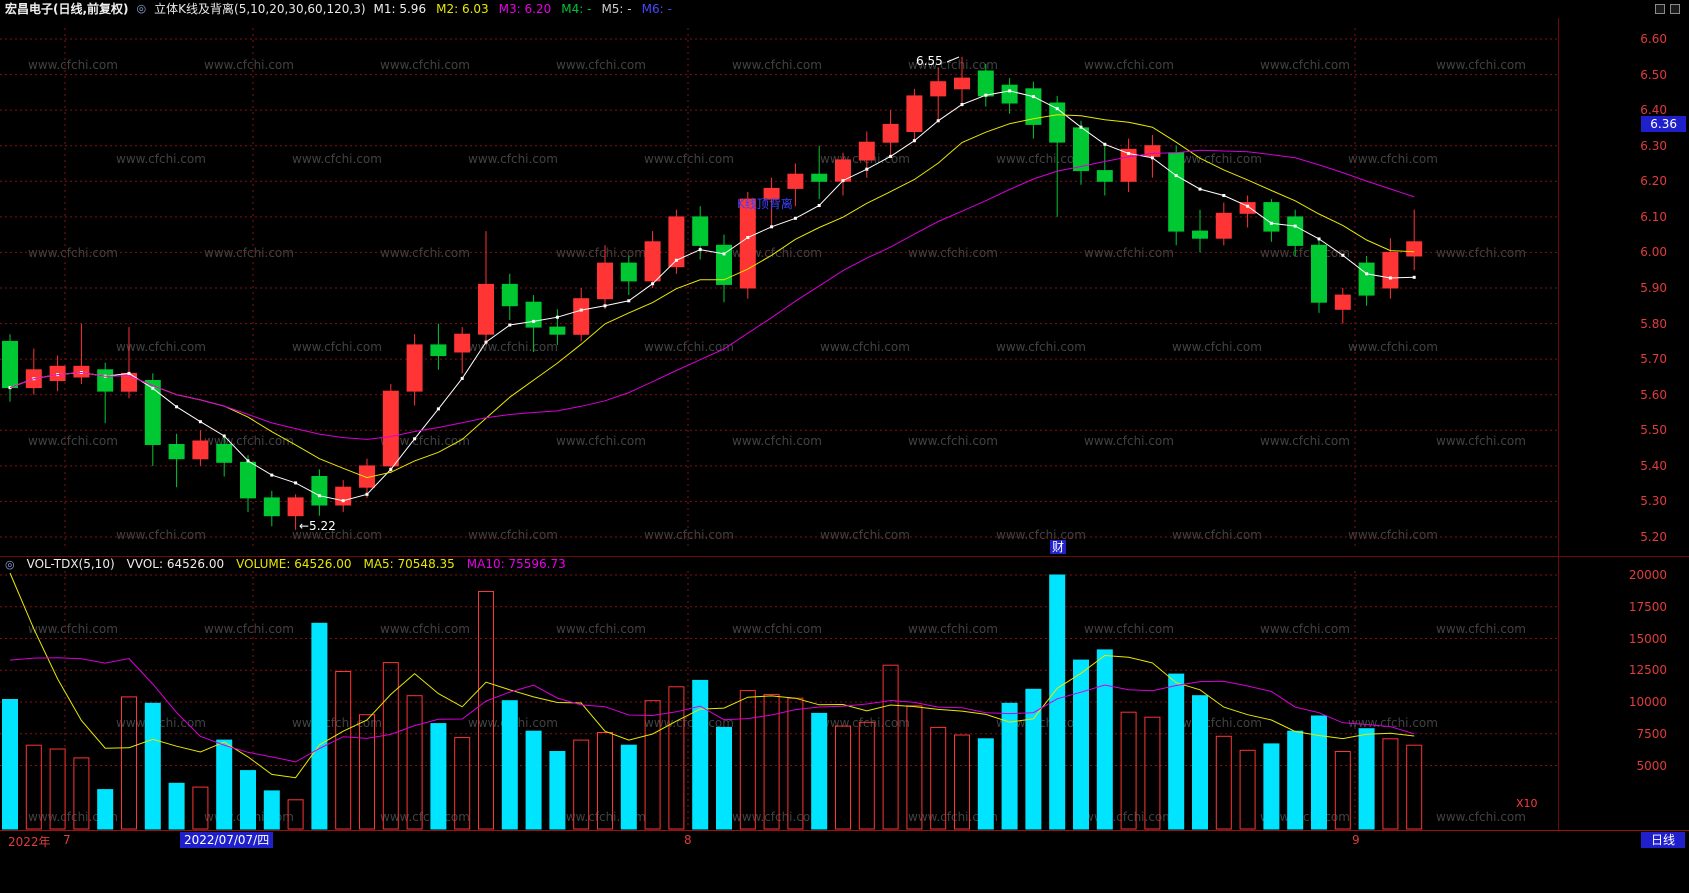  What do you see at coordinates (1058, 547) in the screenshot?
I see `cai-badge: 财` at bounding box center [1058, 547].